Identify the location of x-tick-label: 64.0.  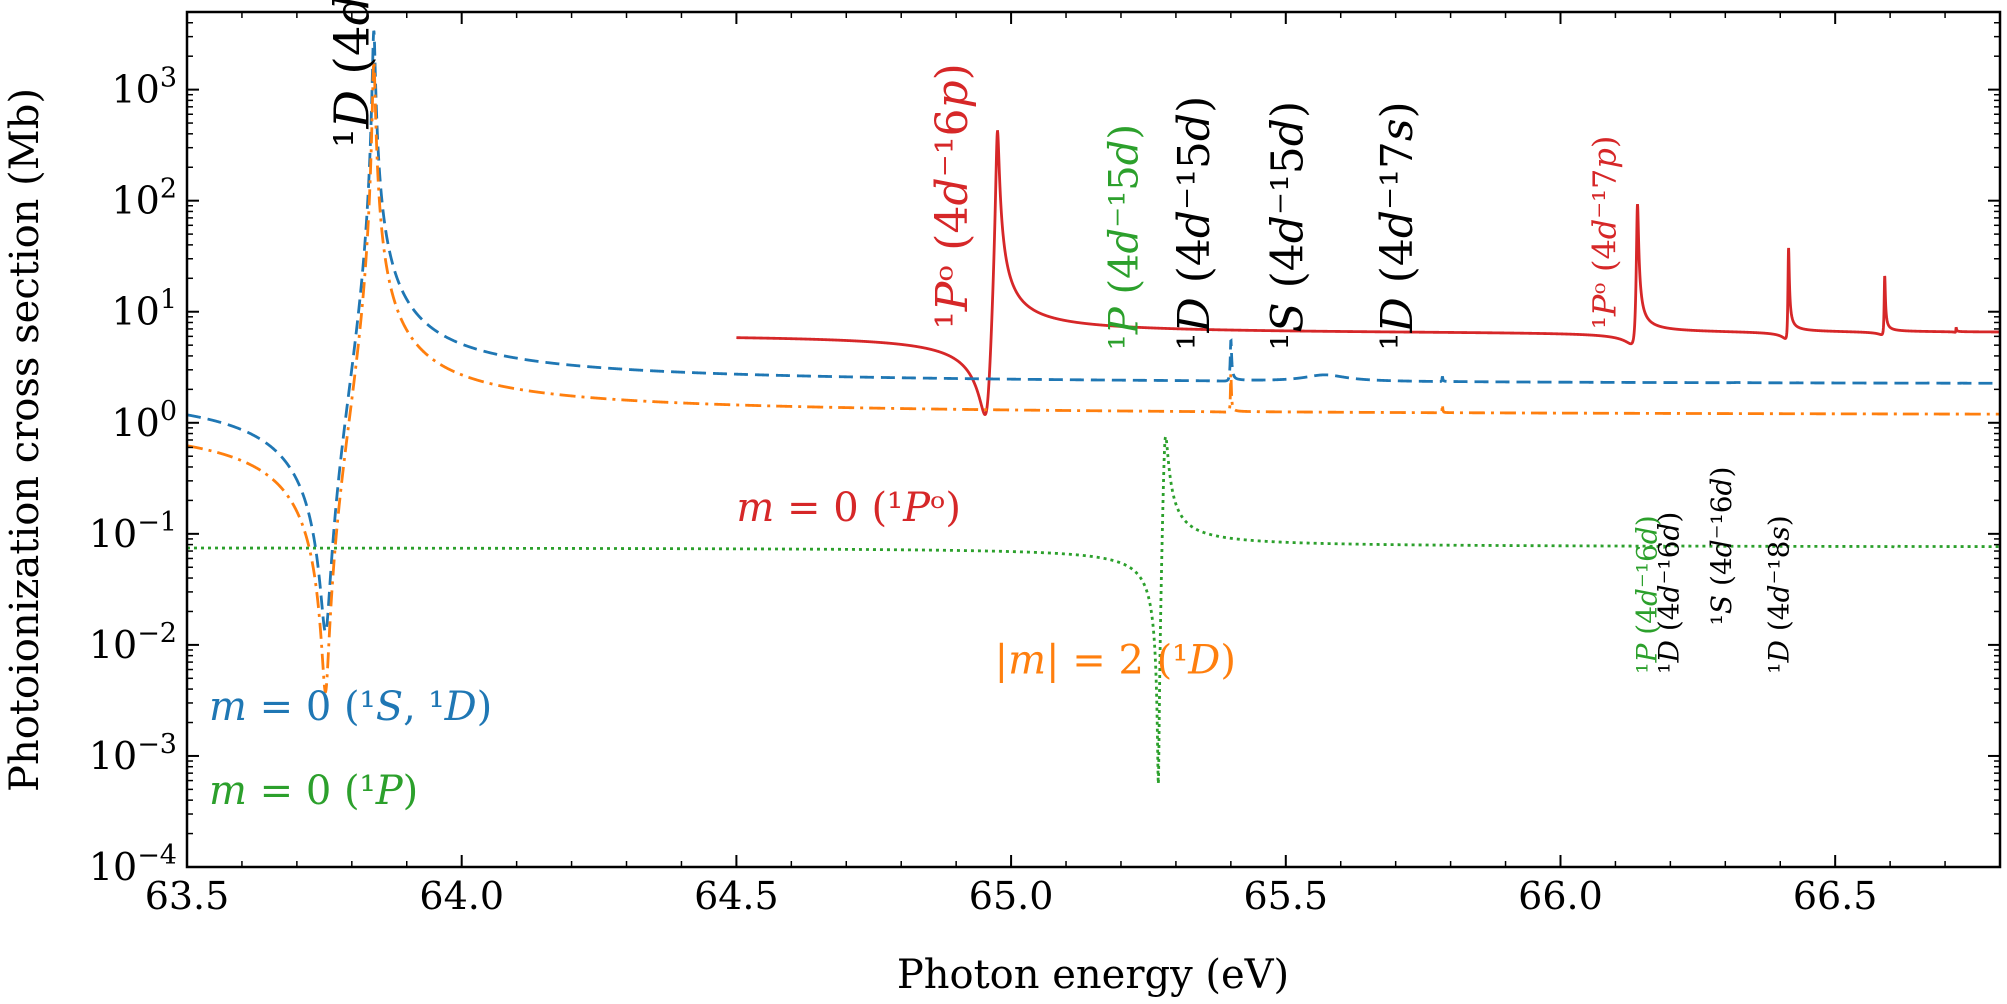
(461, 896).